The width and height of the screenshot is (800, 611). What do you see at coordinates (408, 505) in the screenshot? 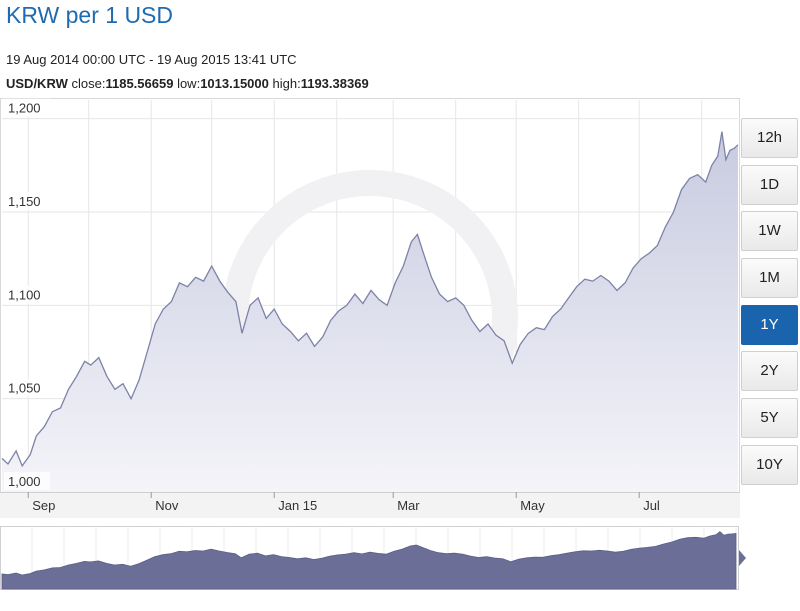
I see `x-tick-label: Mar` at bounding box center [408, 505].